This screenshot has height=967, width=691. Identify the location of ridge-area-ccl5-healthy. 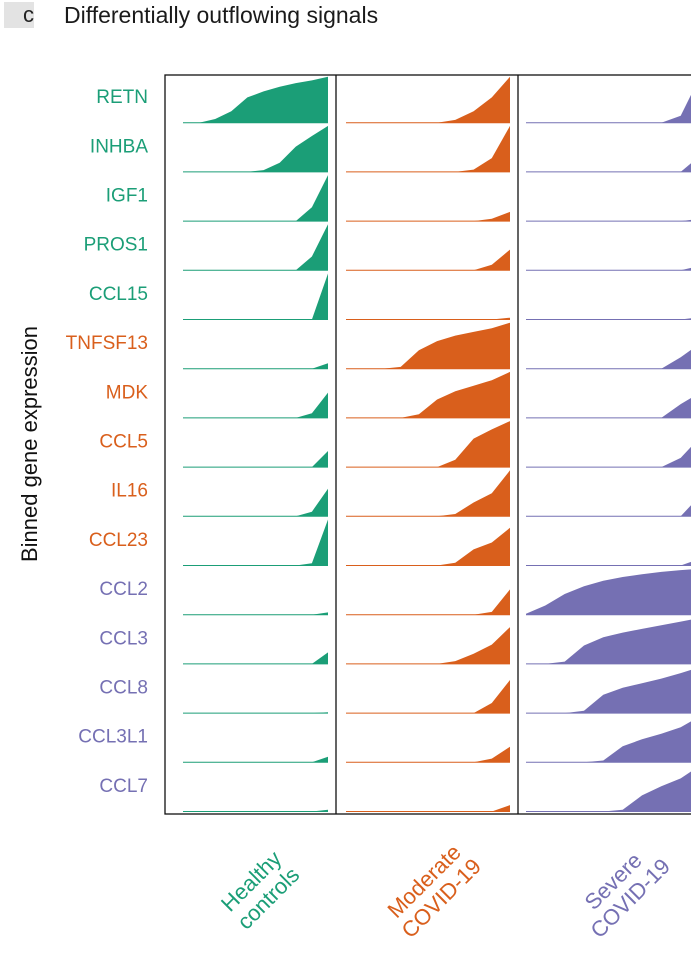
(255, 459).